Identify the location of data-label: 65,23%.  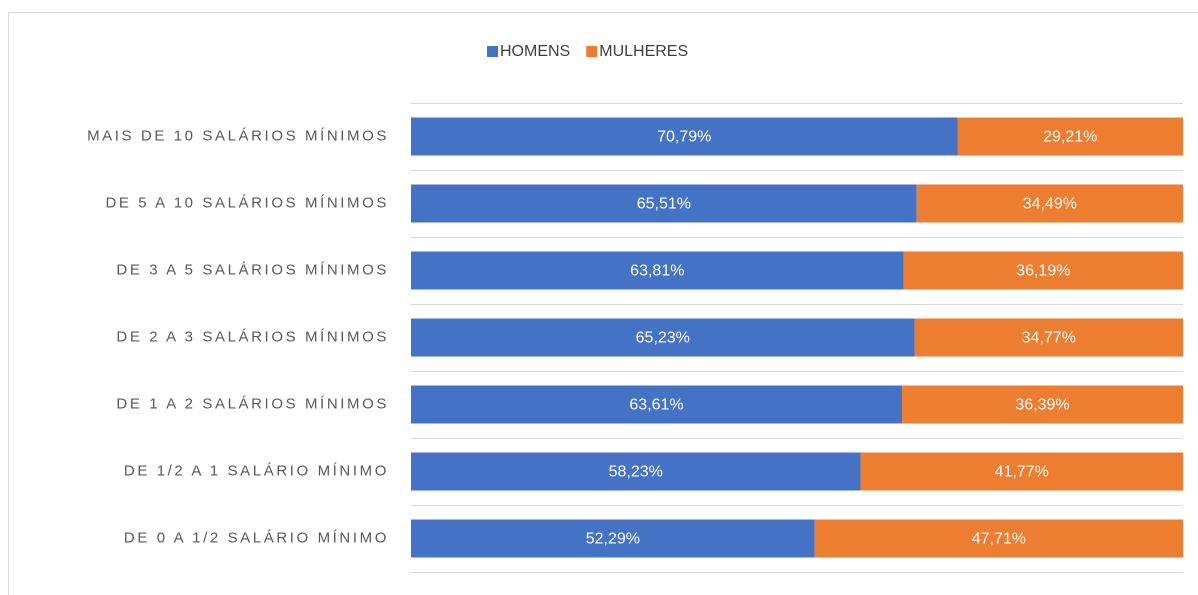
(663, 338).